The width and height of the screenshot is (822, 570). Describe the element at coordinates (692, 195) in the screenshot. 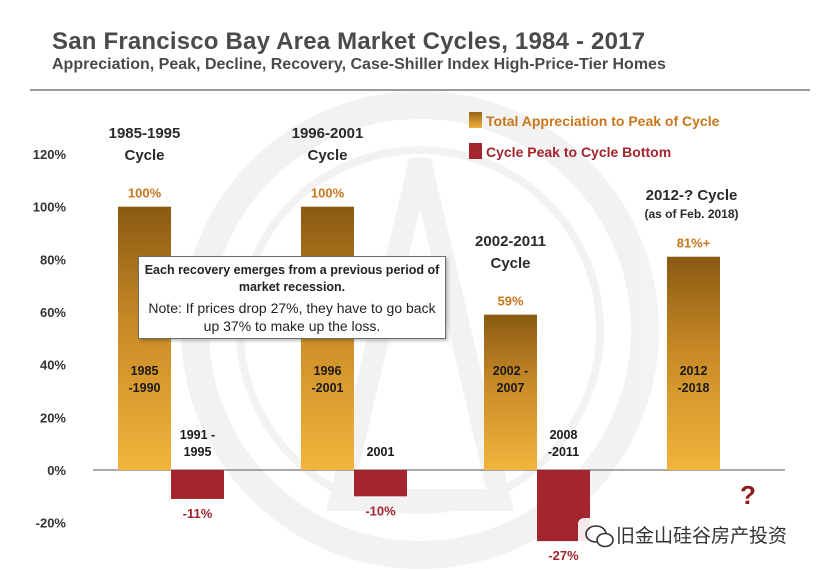

I see `cycle-header-label: 2012-? Cycle` at that location.